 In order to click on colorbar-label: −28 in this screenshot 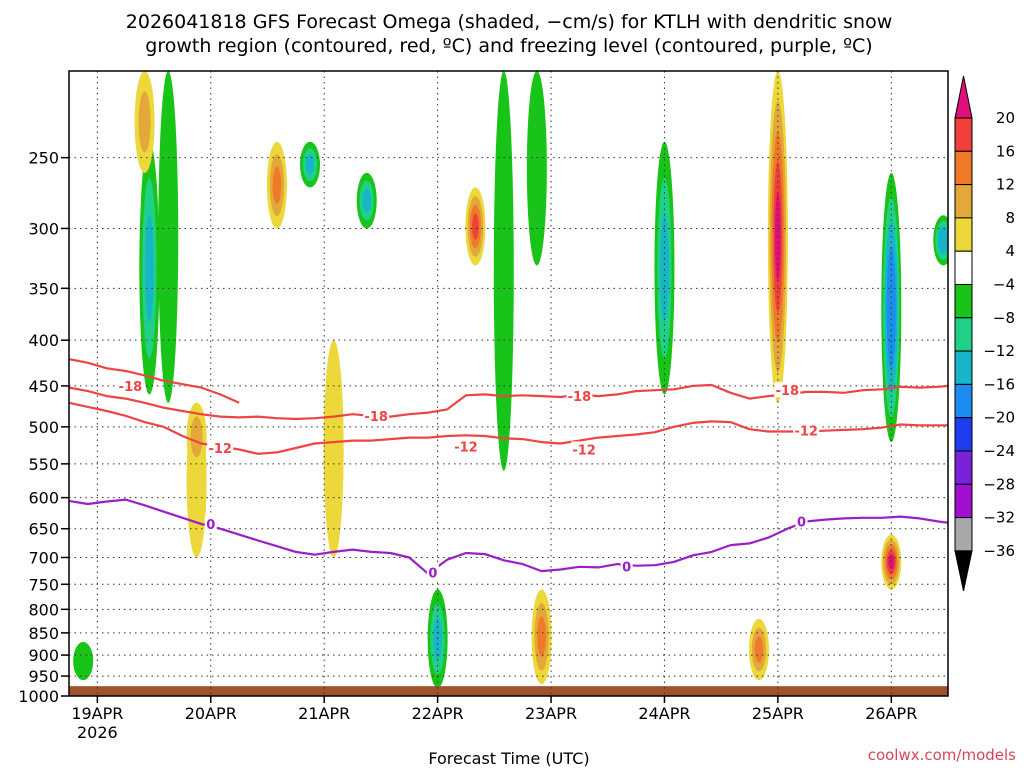, I will do `click(999, 484)`.